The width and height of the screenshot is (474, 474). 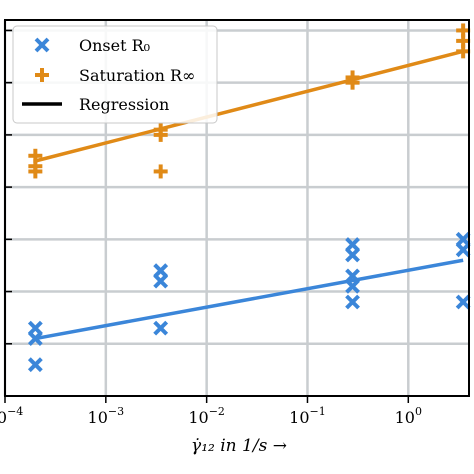 I want to click on legend-box, so click(x=115, y=74).